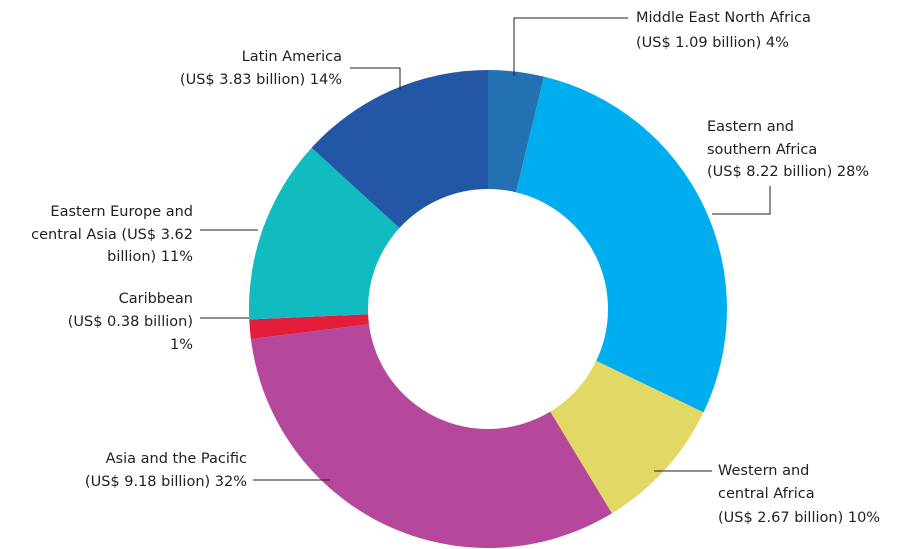  What do you see at coordinates (176, 459) in the screenshot?
I see `slice-label: Asia and the Pacific` at bounding box center [176, 459].